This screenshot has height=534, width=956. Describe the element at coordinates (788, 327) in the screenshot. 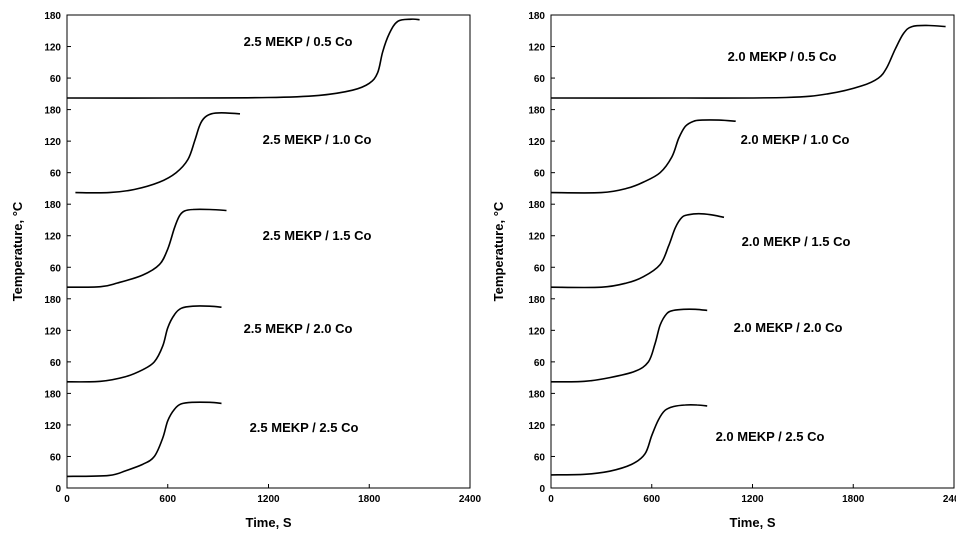

I see `series-label: 2.0 MEKP / 2.0 Co` at that location.